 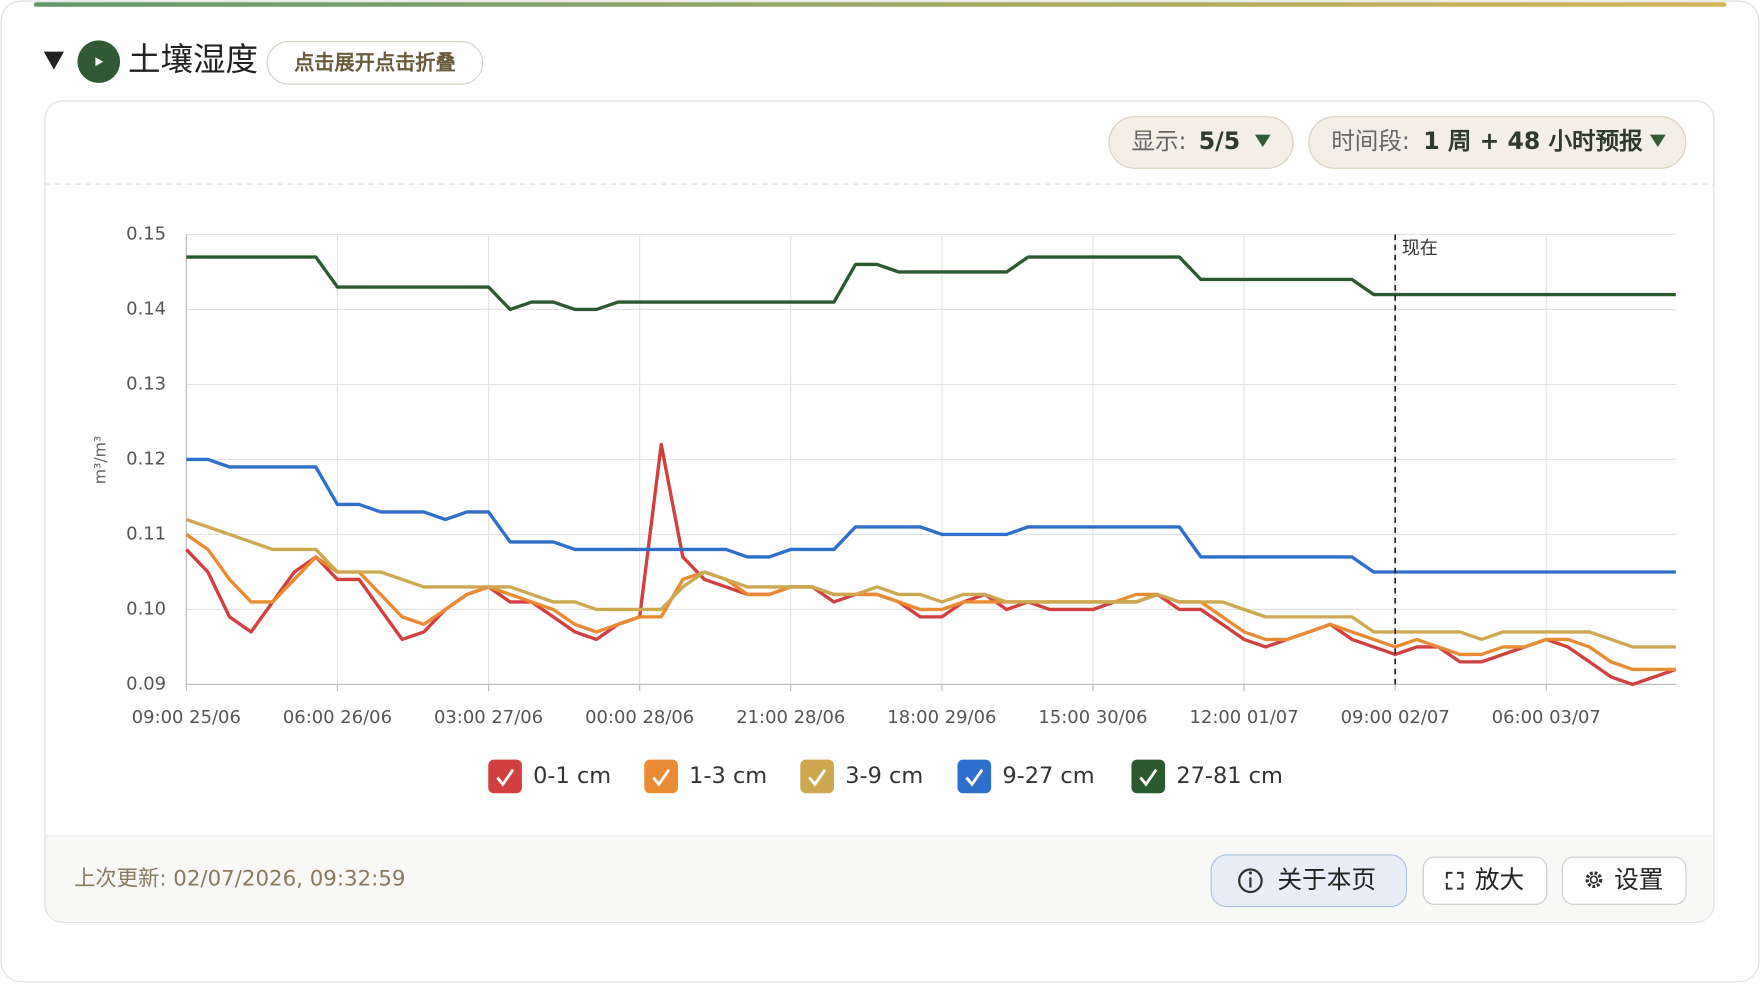 What do you see at coordinates (1499, 879) in the screenshot?
I see `zoom-label: 放大` at bounding box center [1499, 879].